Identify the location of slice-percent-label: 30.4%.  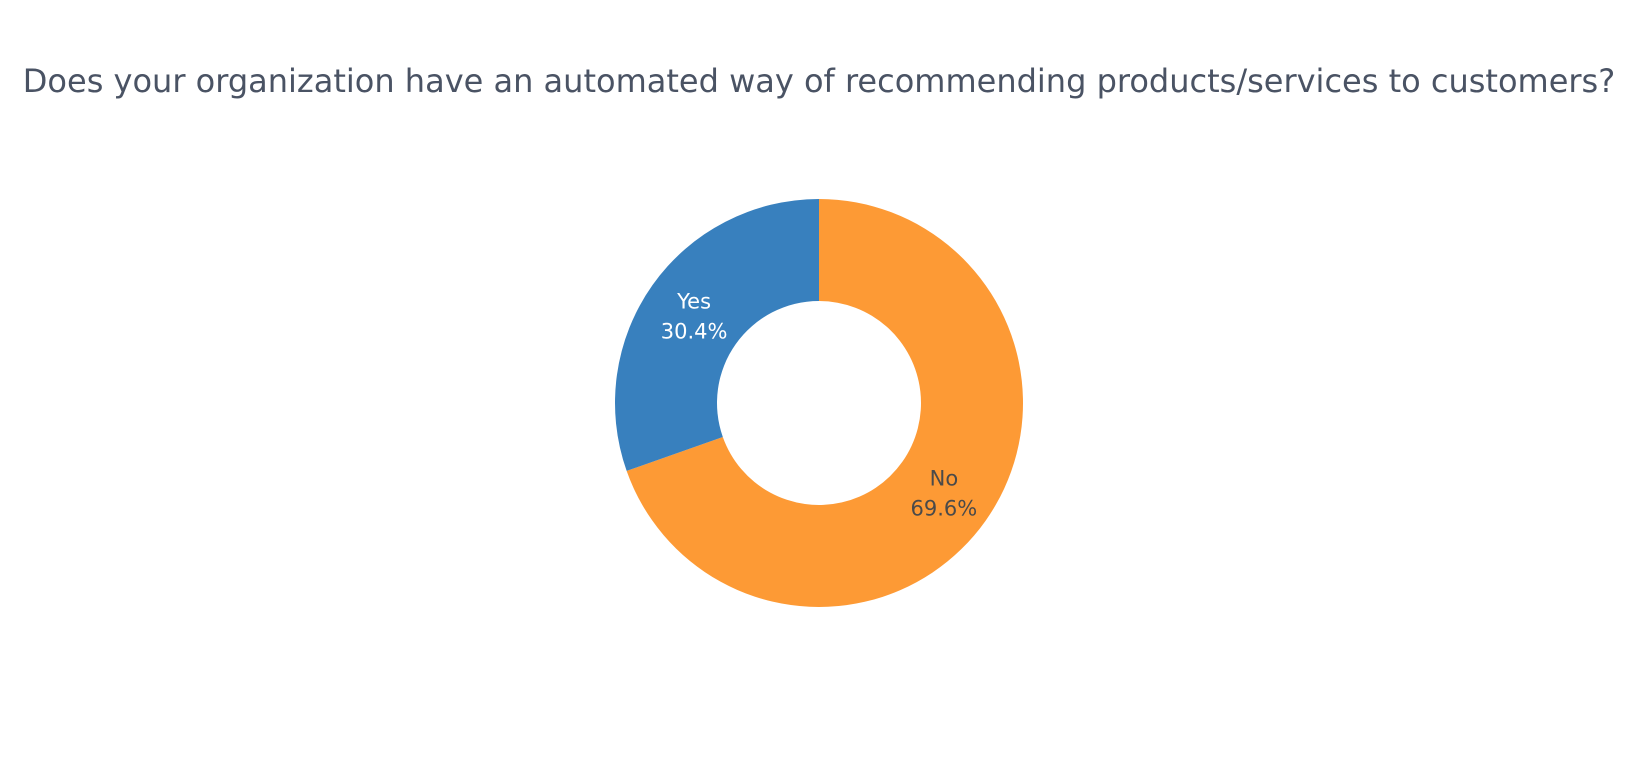
(694, 332).